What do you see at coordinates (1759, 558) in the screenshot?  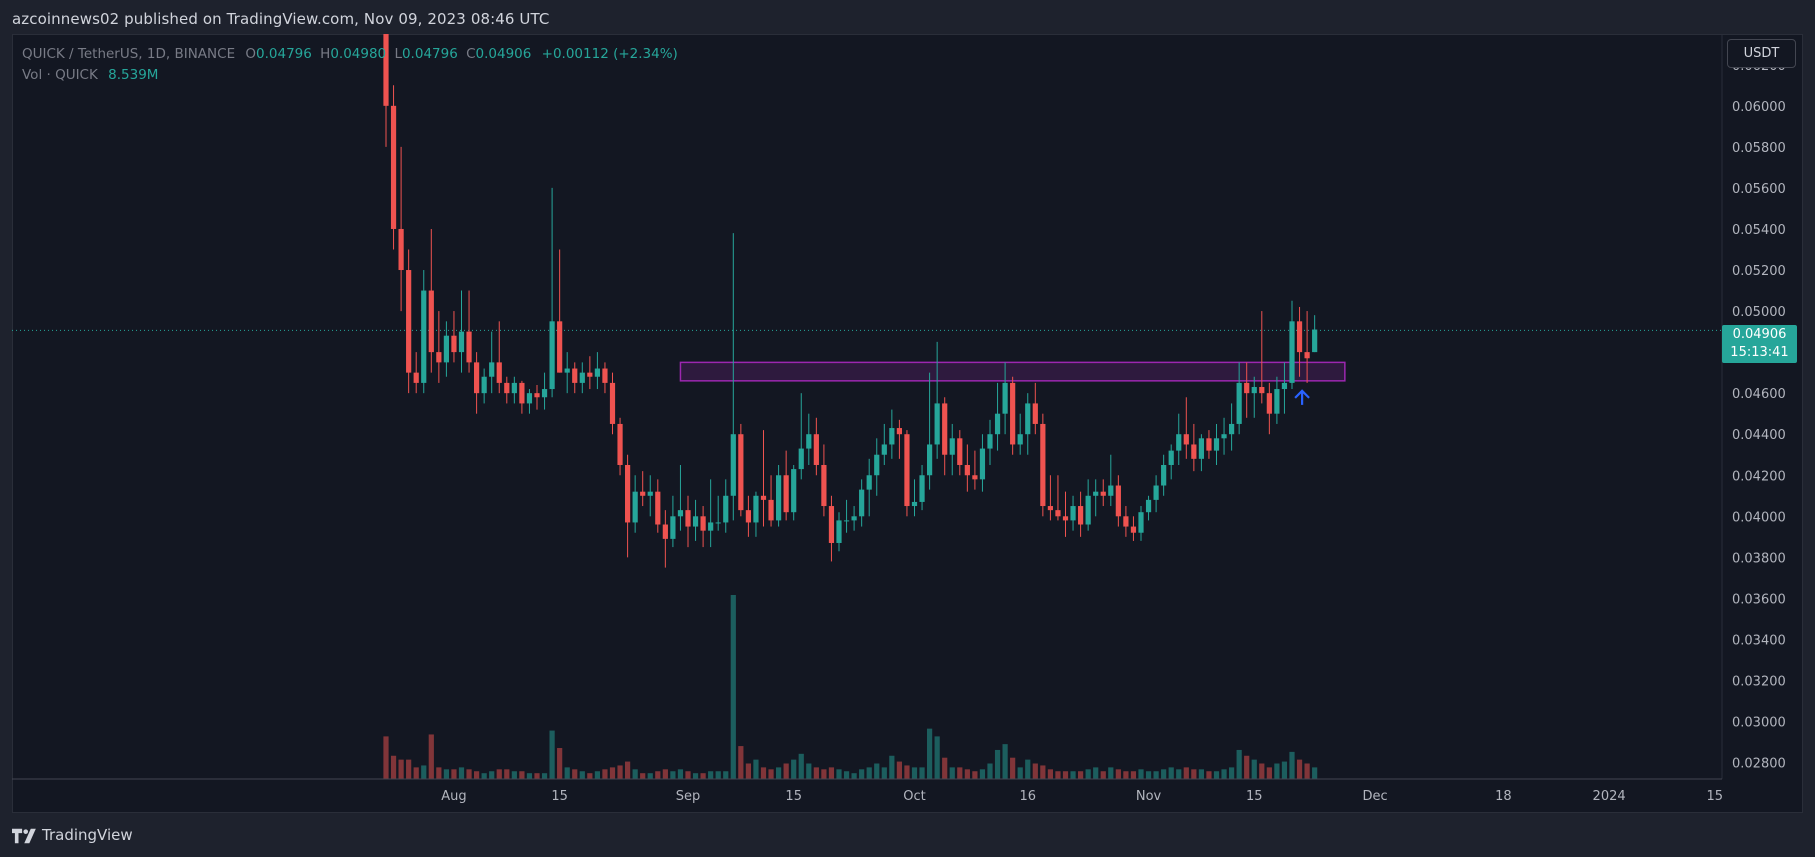 I see `price-tick-label: 0.03800` at bounding box center [1759, 558].